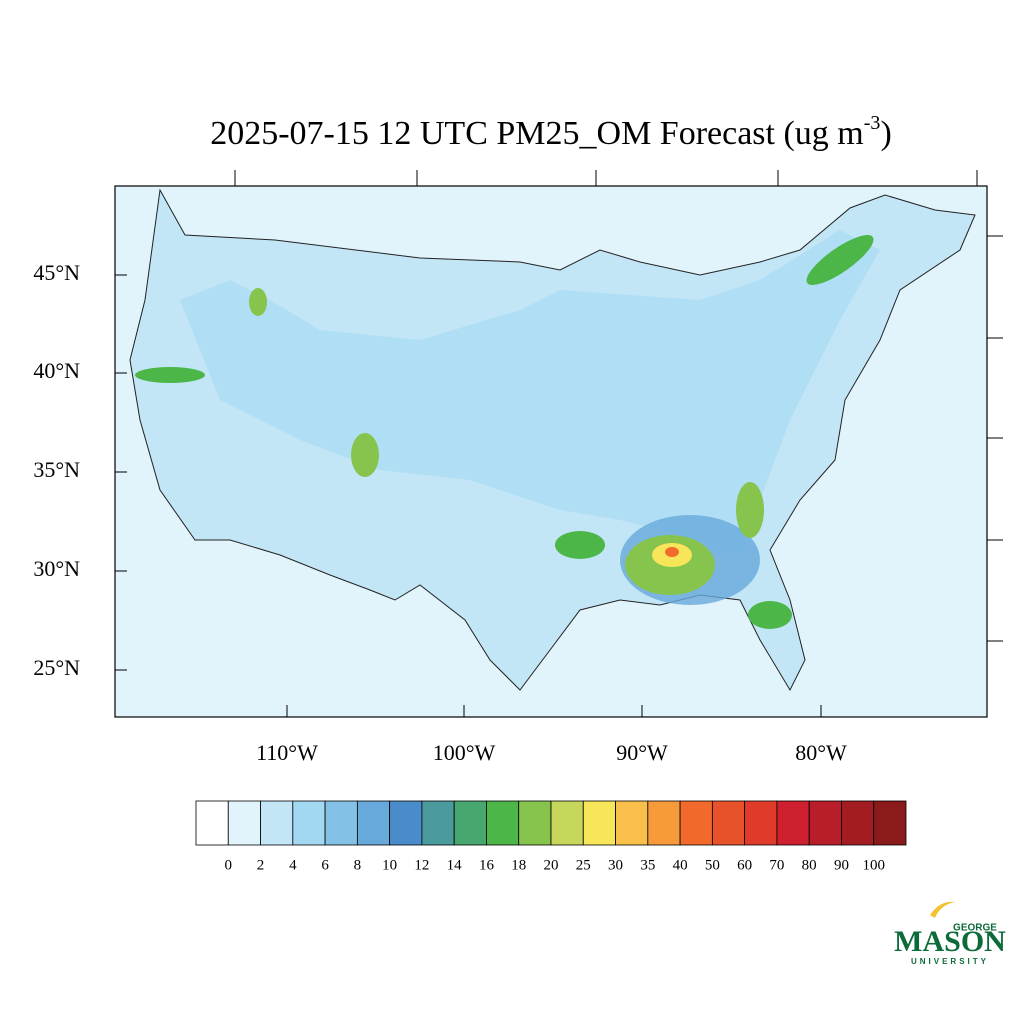 The width and height of the screenshot is (1024, 1029). Describe the element at coordinates (615, 865) in the screenshot. I see `colorbar-label: 30` at that location.